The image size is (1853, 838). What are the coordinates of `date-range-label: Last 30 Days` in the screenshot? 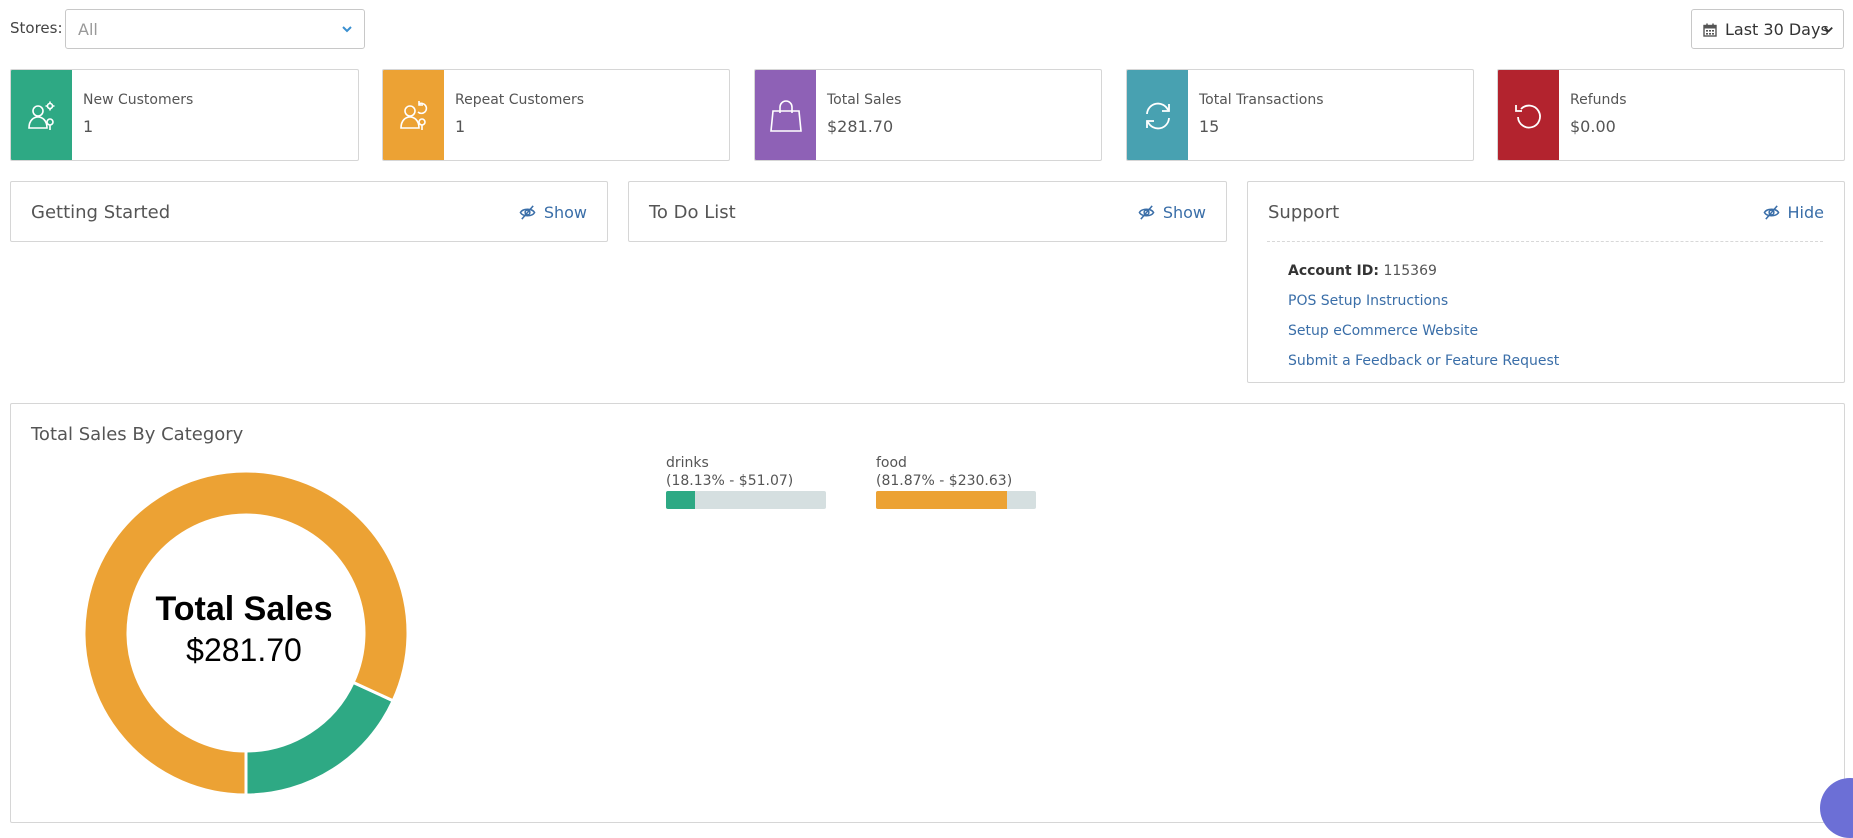 It's located at (1777, 29).